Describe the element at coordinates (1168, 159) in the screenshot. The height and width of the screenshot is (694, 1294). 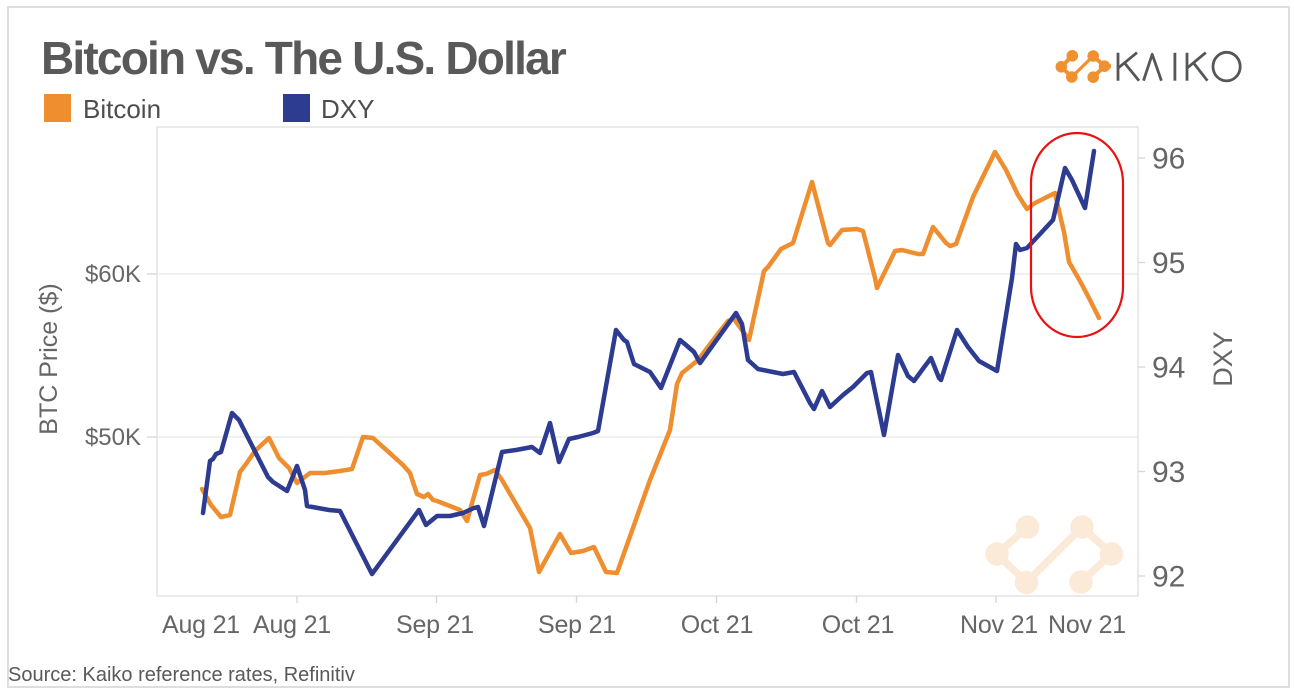
I see `svg-text: 96` at that location.